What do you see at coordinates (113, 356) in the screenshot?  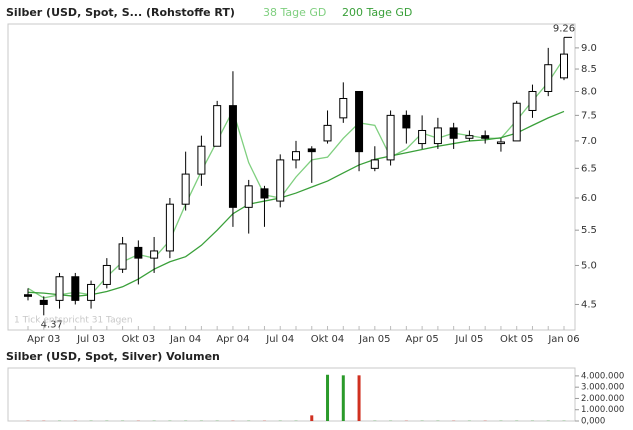 I see `volume-title: Silber (USD, Spot, Silver) Volumen` at bounding box center [113, 356].